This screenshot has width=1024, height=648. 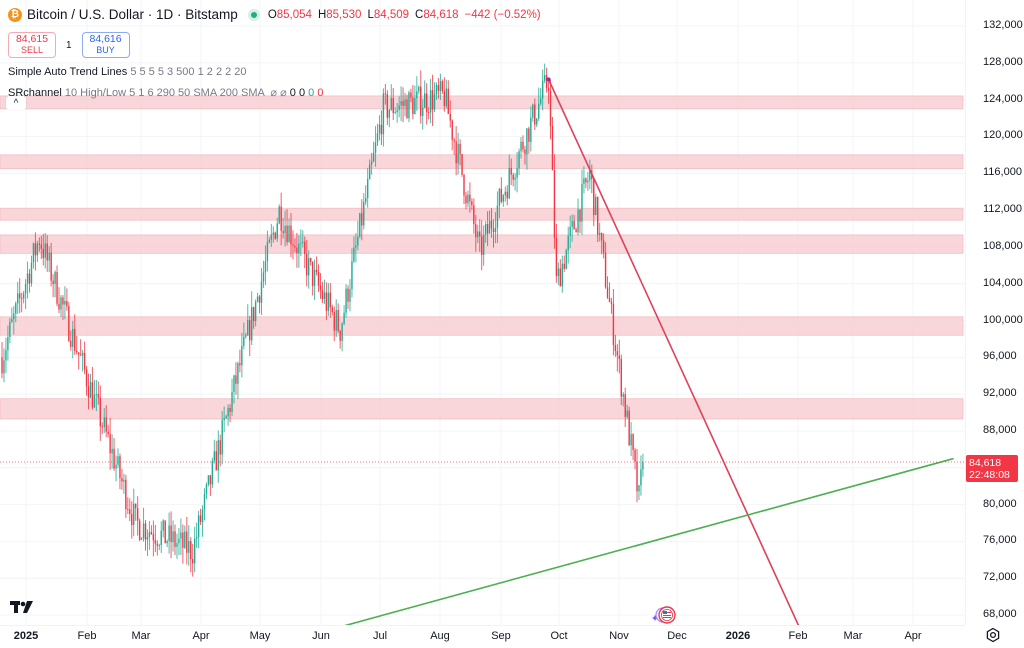 What do you see at coordinates (289, 14) in the screenshot?
I see `ohlc-open: O85,054` at bounding box center [289, 14].